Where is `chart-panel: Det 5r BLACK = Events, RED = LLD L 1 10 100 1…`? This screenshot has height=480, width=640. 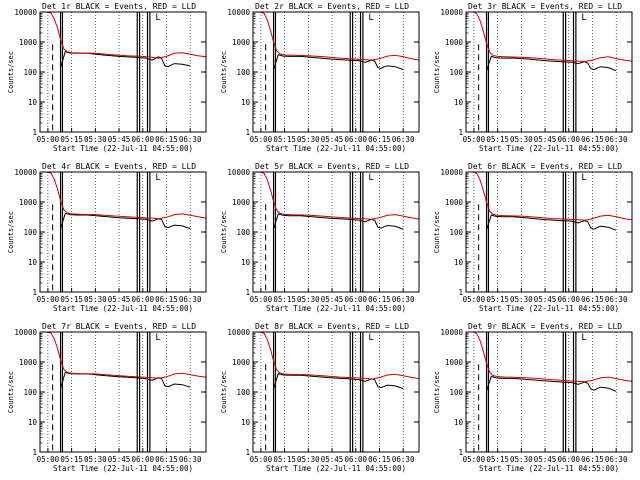 chart-panel: Det 5r BLACK = Events, RED = LLD L 1 10 100 1… is located at coordinates (320, 237).